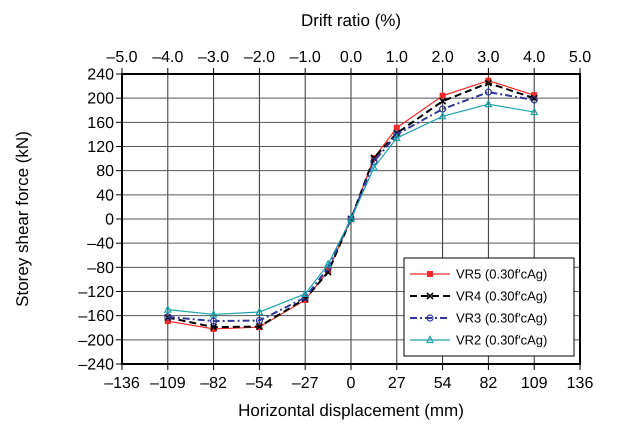 The height and width of the screenshot is (430, 621). What do you see at coordinates (442, 57) in the screenshot?
I see `x2-tick-label: 2.0` at bounding box center [442, 57].